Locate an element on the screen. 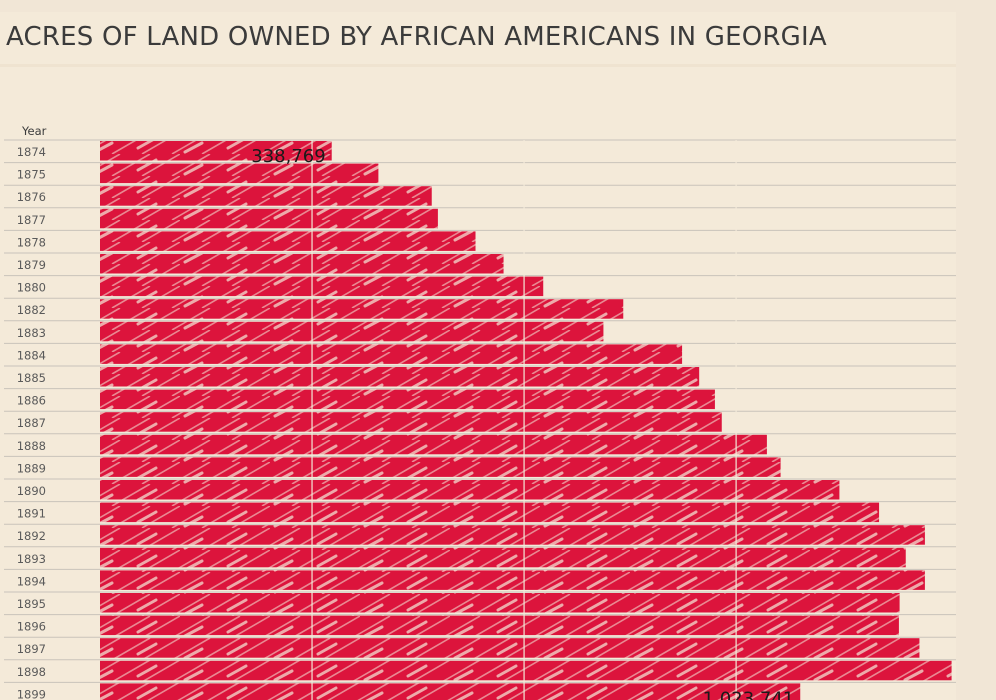  title-divider is located at coordinates (478, 65).